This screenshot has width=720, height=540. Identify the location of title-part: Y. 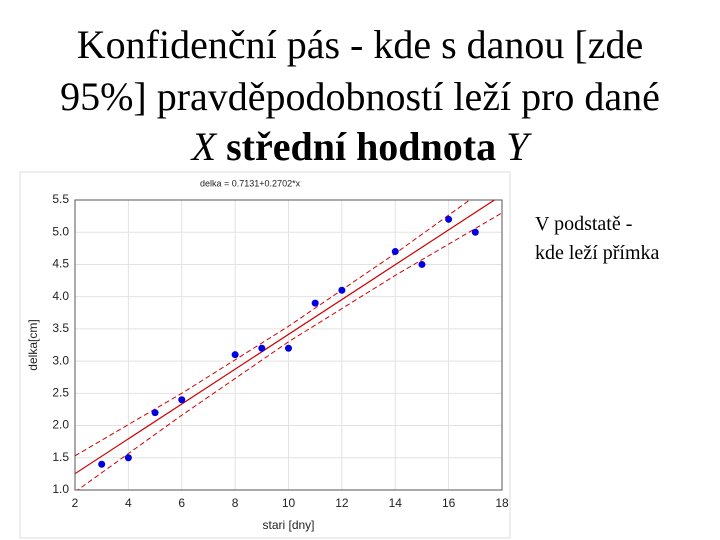
(519, 146).